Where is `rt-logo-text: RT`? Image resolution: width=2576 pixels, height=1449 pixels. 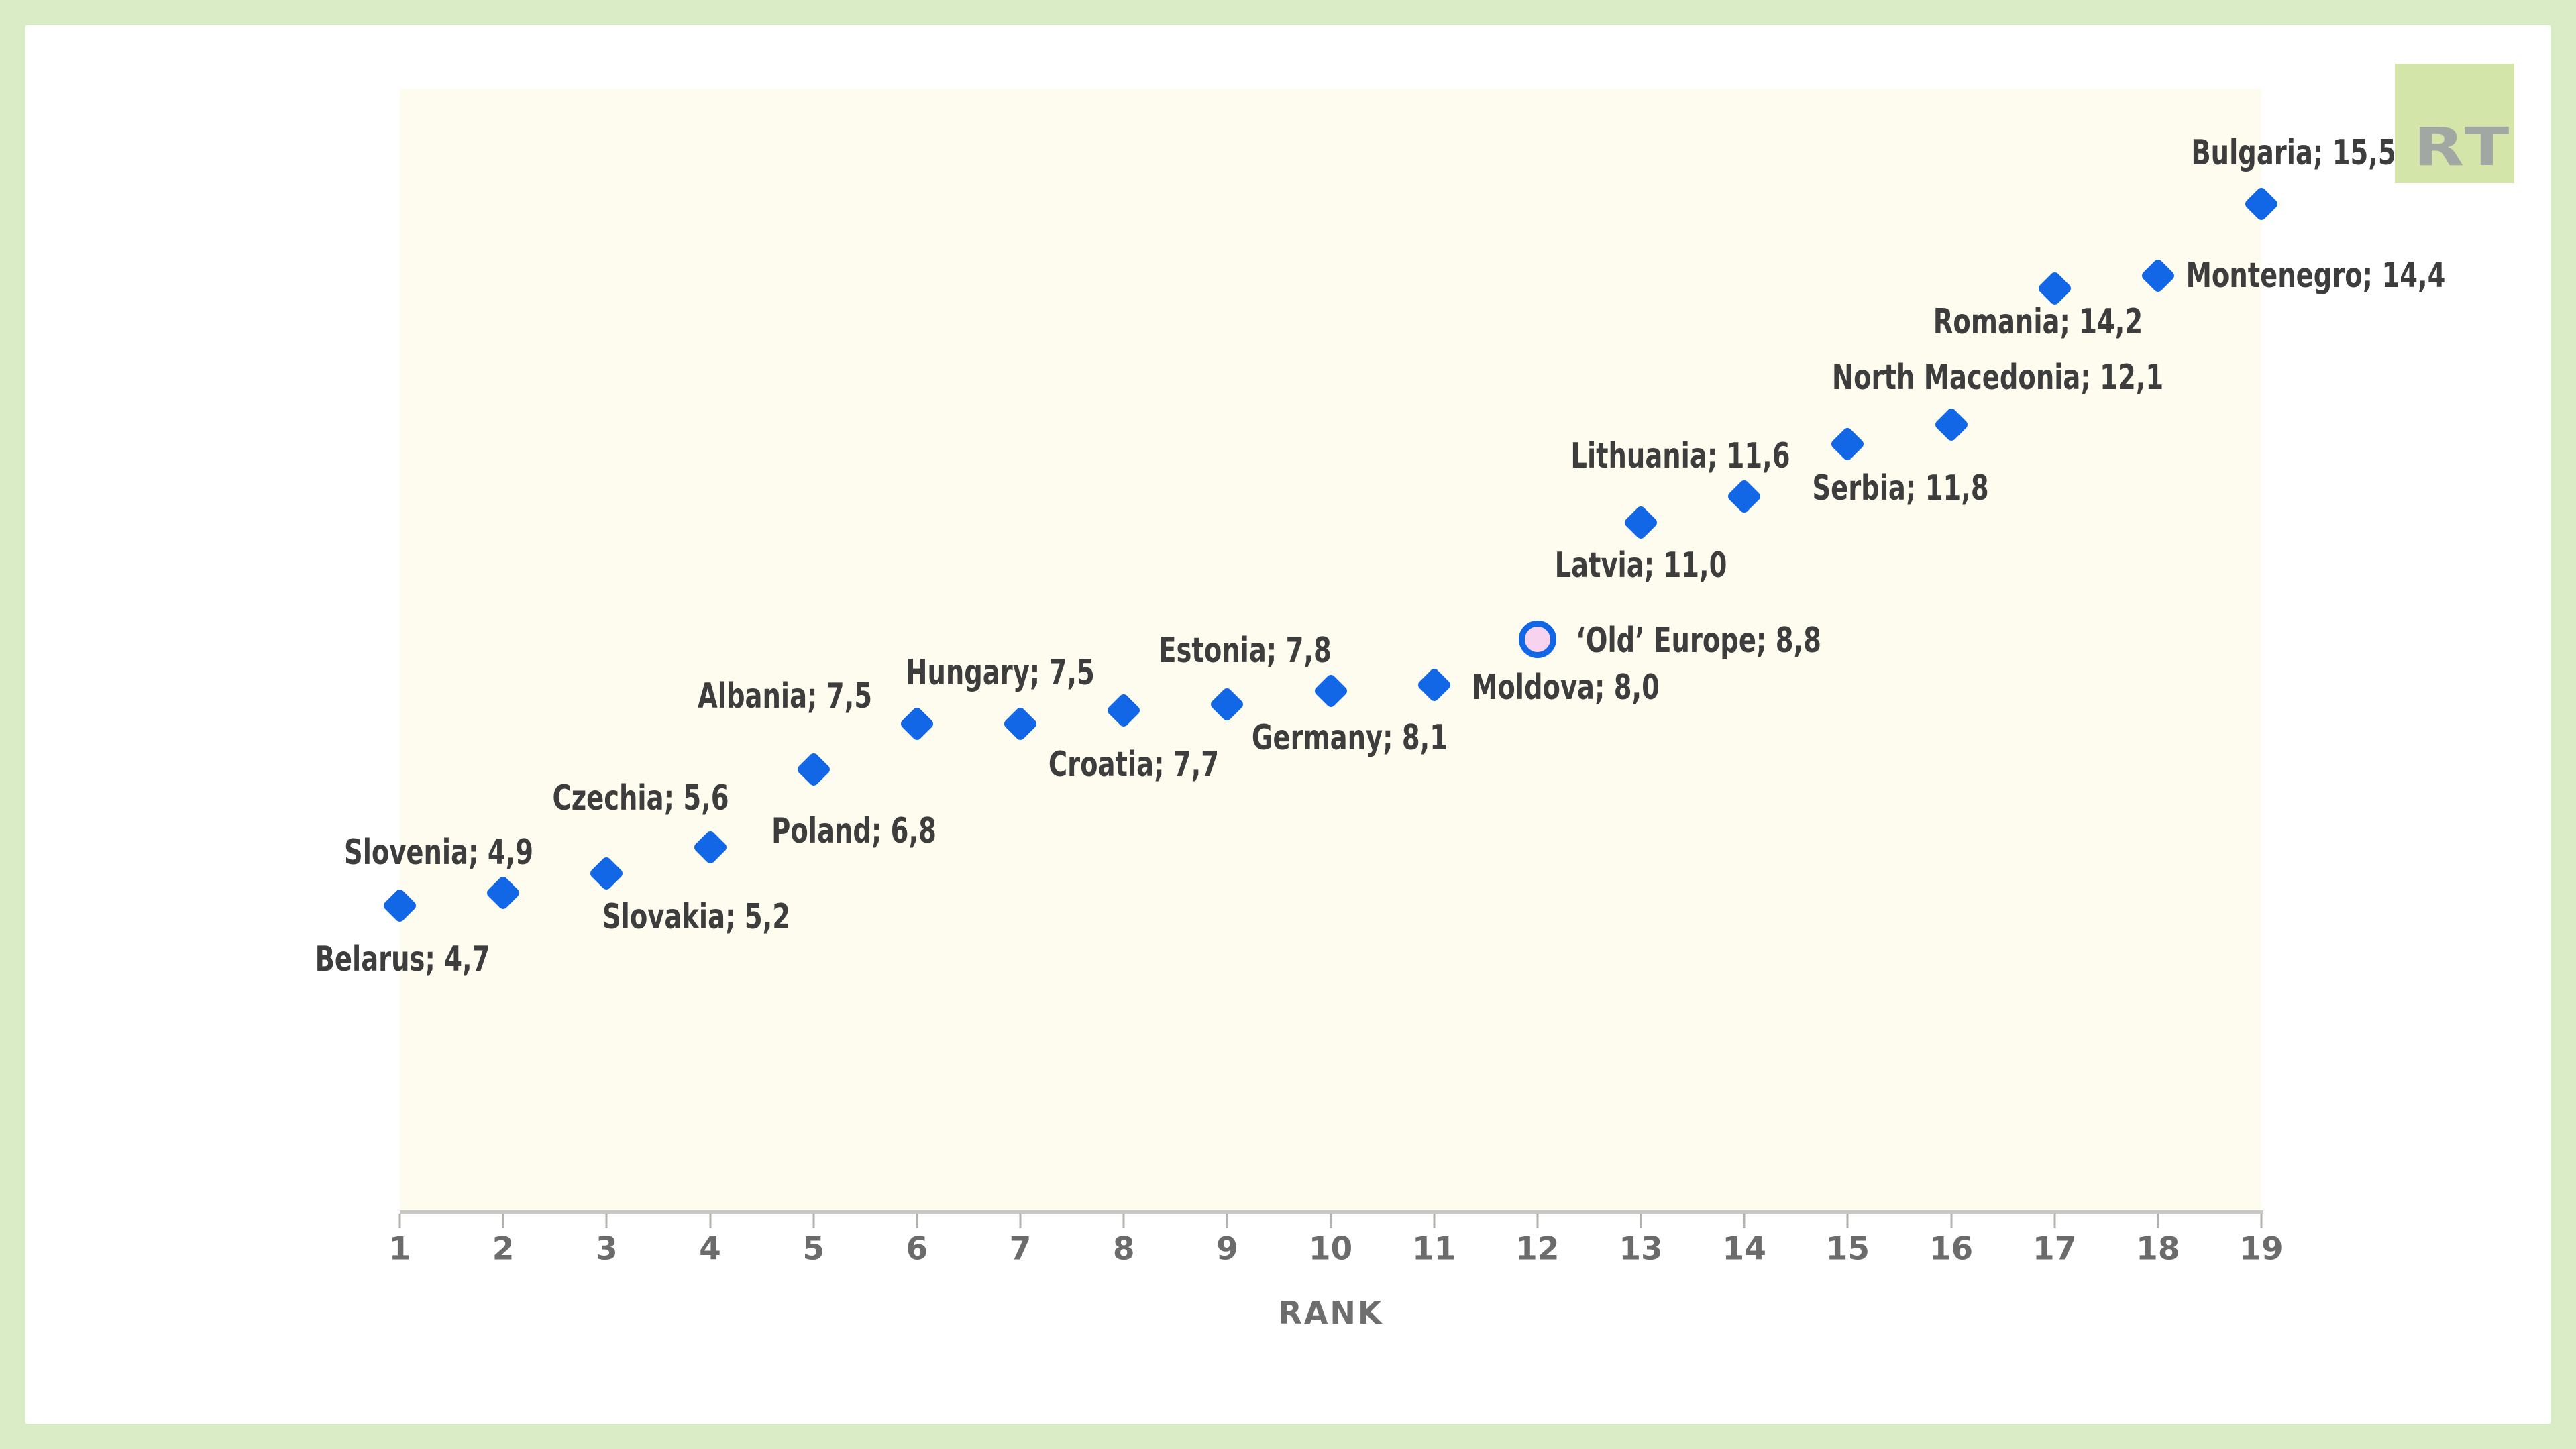
rt-logo-text: RT is located at coordinates (2463, 147).